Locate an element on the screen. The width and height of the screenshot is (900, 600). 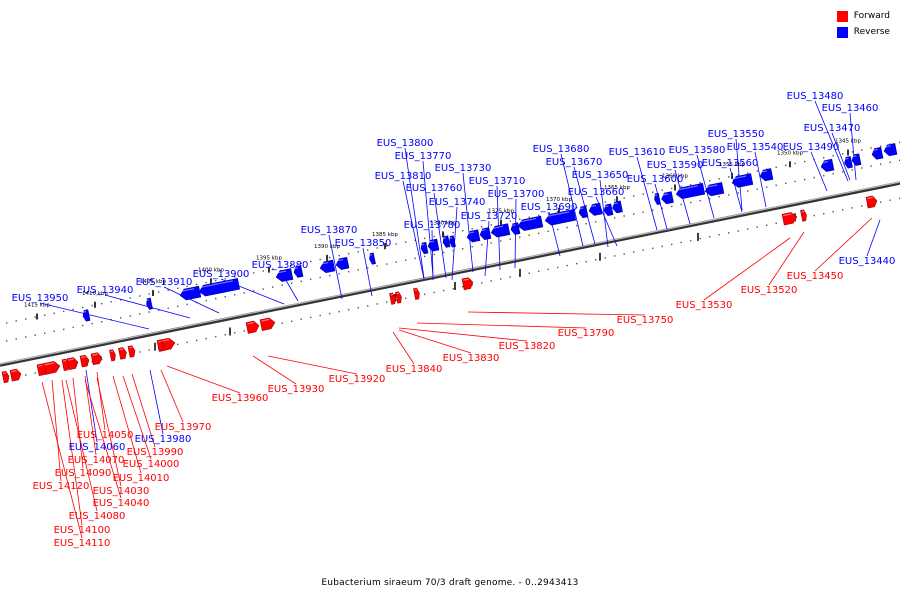
gene-label: EUS_13990 is located at coordinates (155, 452).